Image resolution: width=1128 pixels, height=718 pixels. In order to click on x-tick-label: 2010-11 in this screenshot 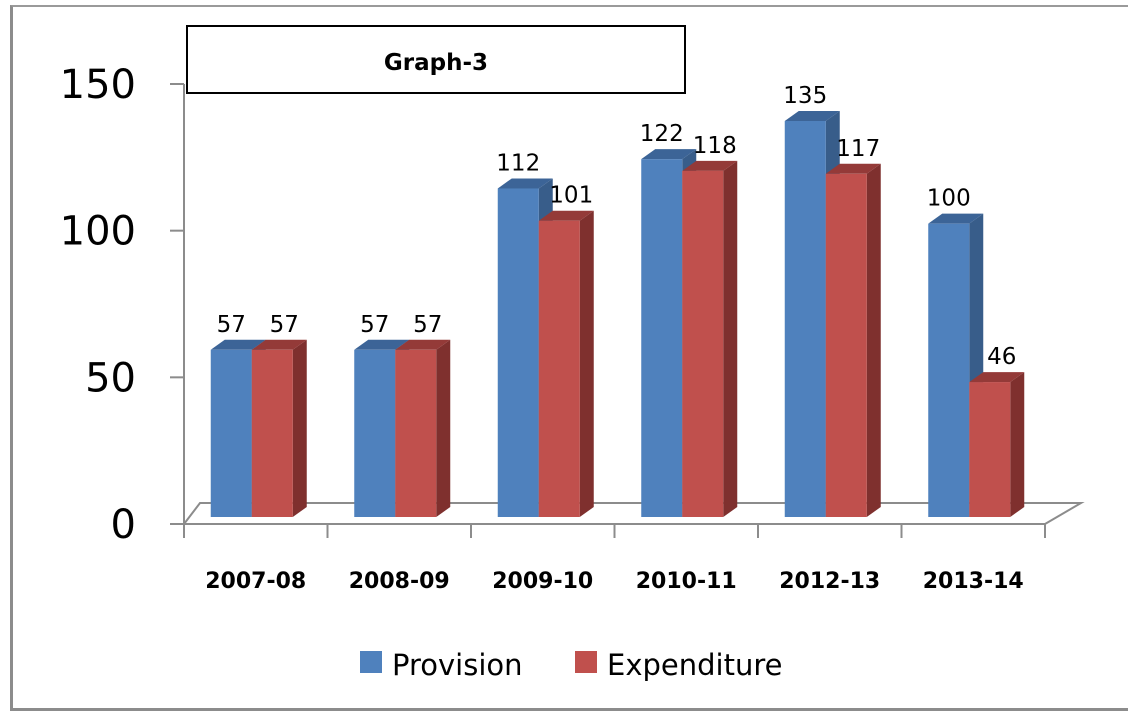, I will do `click(686, 581)`.